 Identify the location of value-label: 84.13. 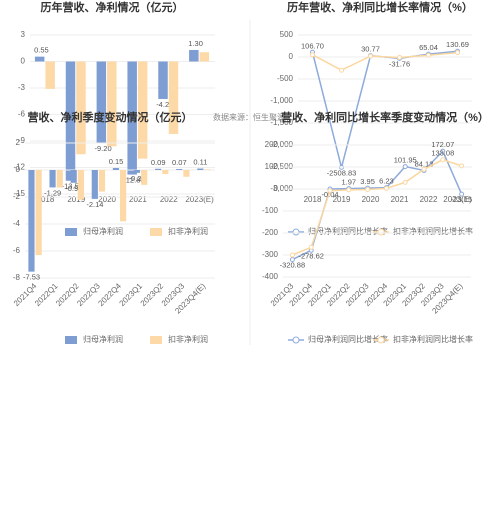
(424, 163).